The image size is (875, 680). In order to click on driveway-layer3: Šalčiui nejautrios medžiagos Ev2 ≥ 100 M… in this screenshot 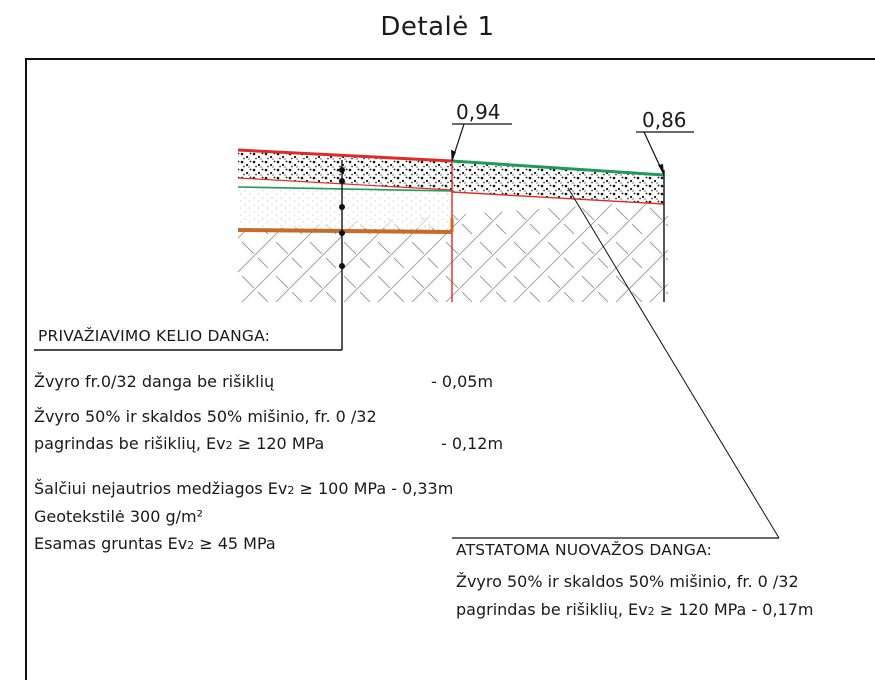, I will do `click(244, 488)`.